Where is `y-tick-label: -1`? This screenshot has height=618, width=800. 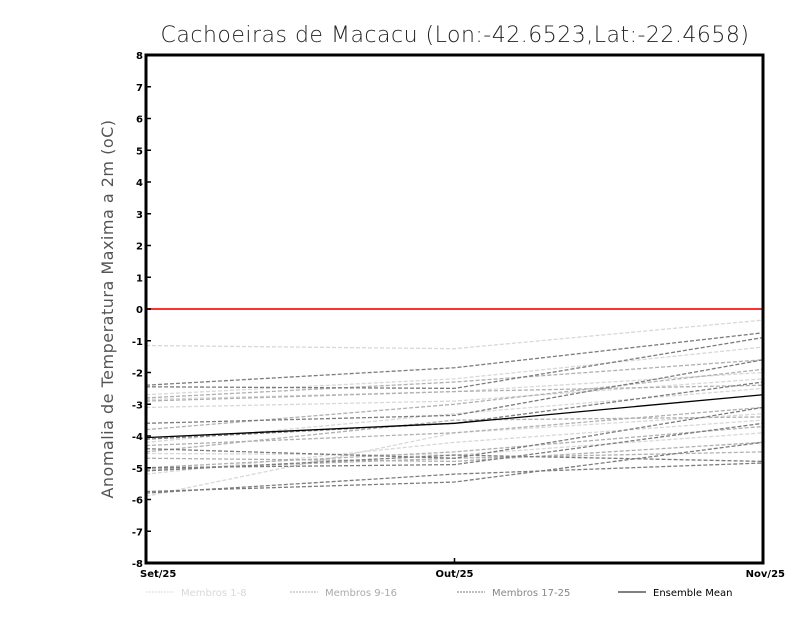 y-tick-label: -1 is located at coordinates (137, 342).